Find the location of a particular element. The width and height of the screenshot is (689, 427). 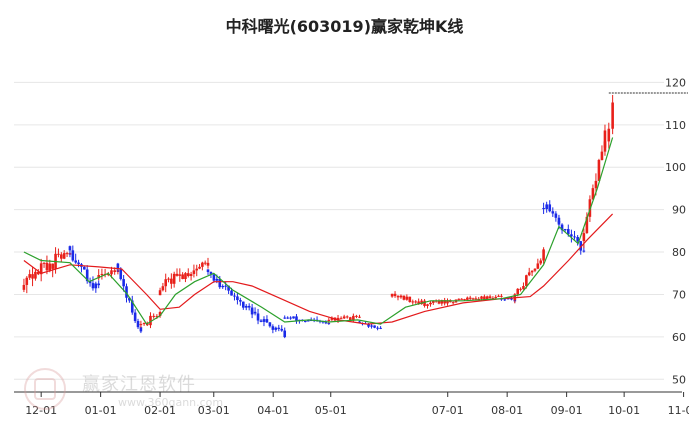

y-tick-label: 100 is located at coordinates (675, 167).